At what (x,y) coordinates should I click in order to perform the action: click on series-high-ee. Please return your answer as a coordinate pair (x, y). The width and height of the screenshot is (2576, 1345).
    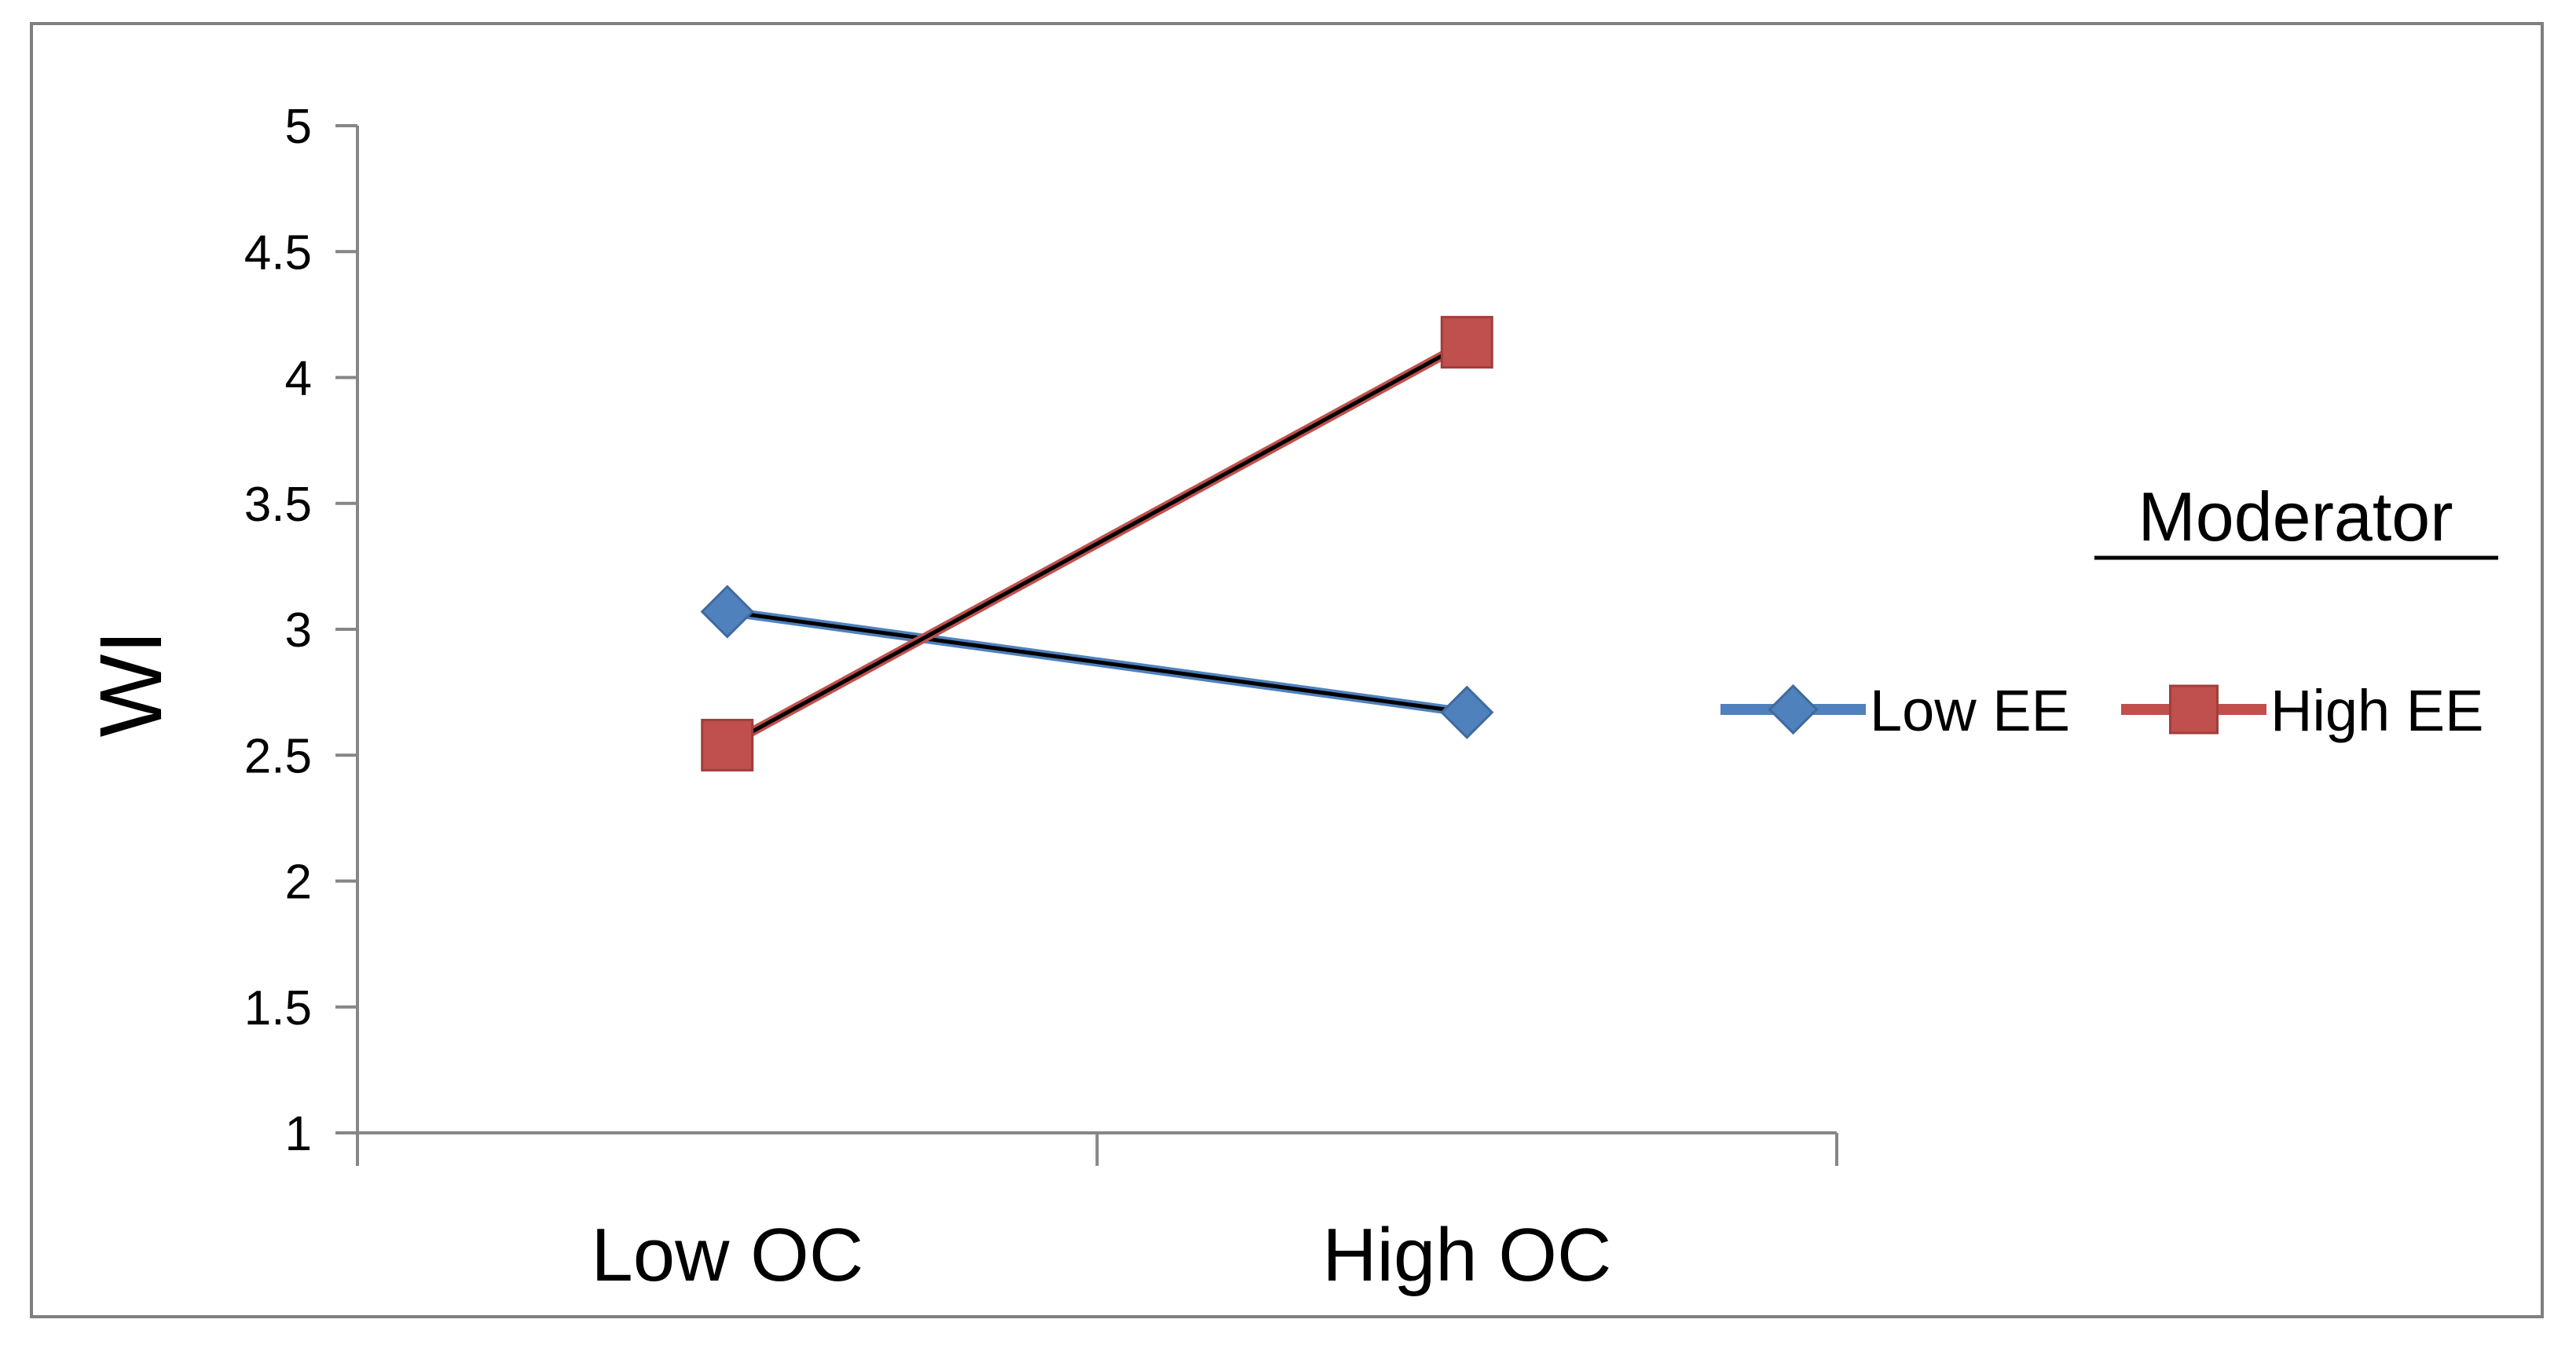
    Looking at the image, I should click on (1097, 543).